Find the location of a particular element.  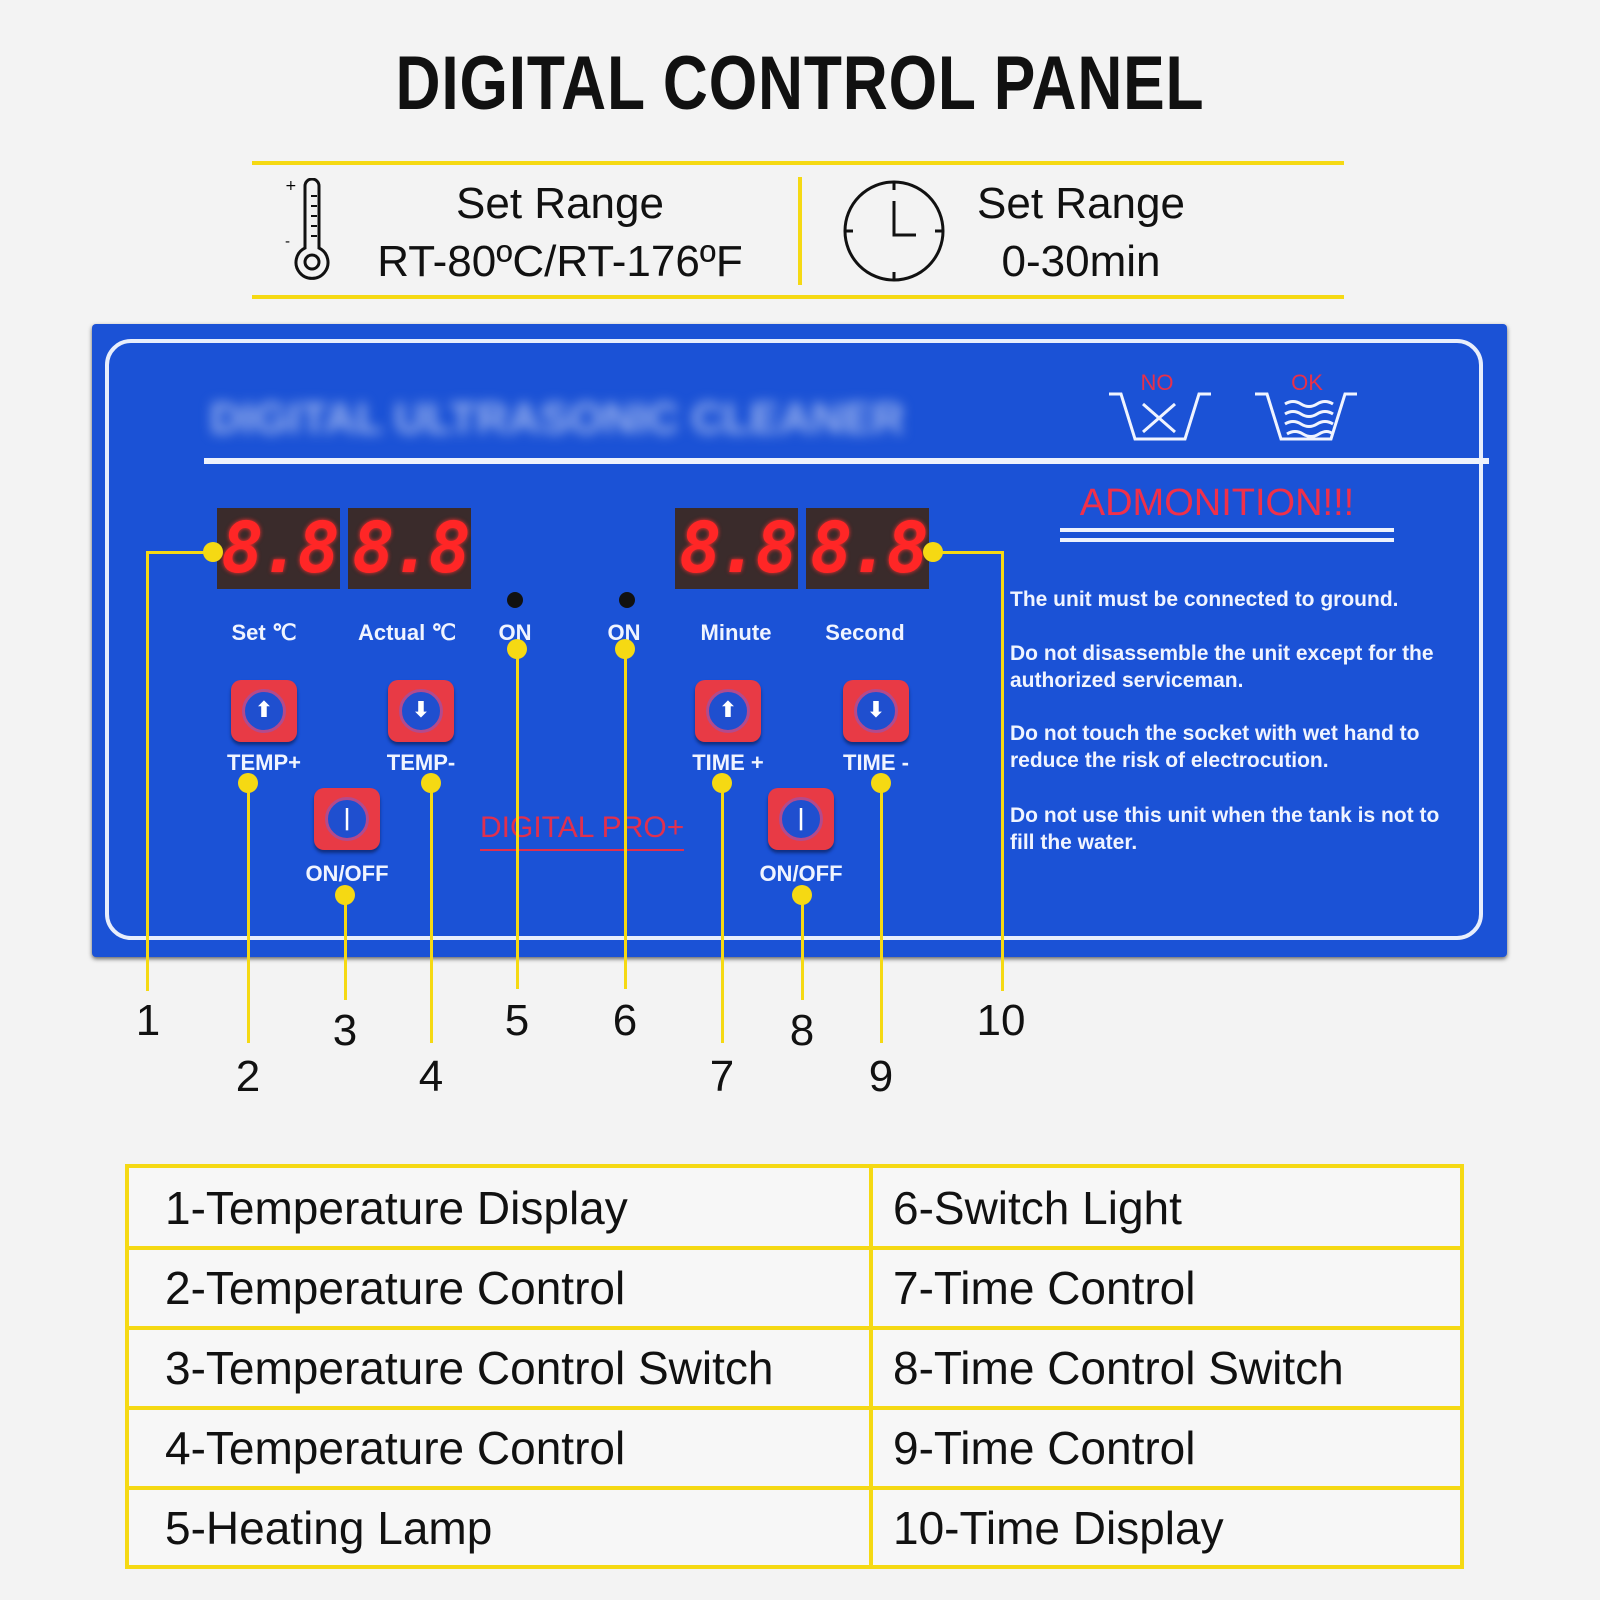

svg-text: OK is located at coordinates (1307, 384).